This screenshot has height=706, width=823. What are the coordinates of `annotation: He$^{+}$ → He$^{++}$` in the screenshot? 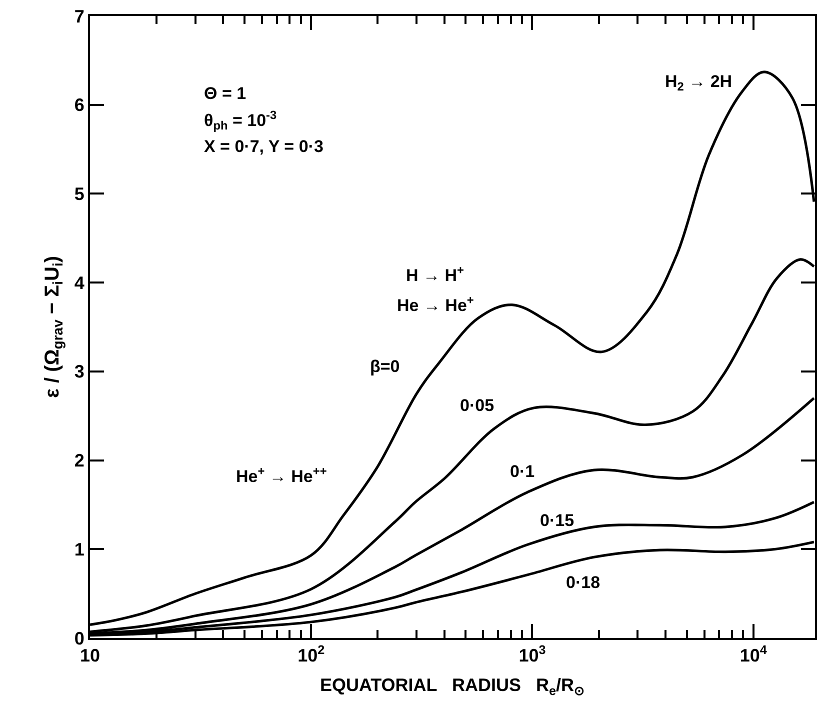 It's located at (281, 475).